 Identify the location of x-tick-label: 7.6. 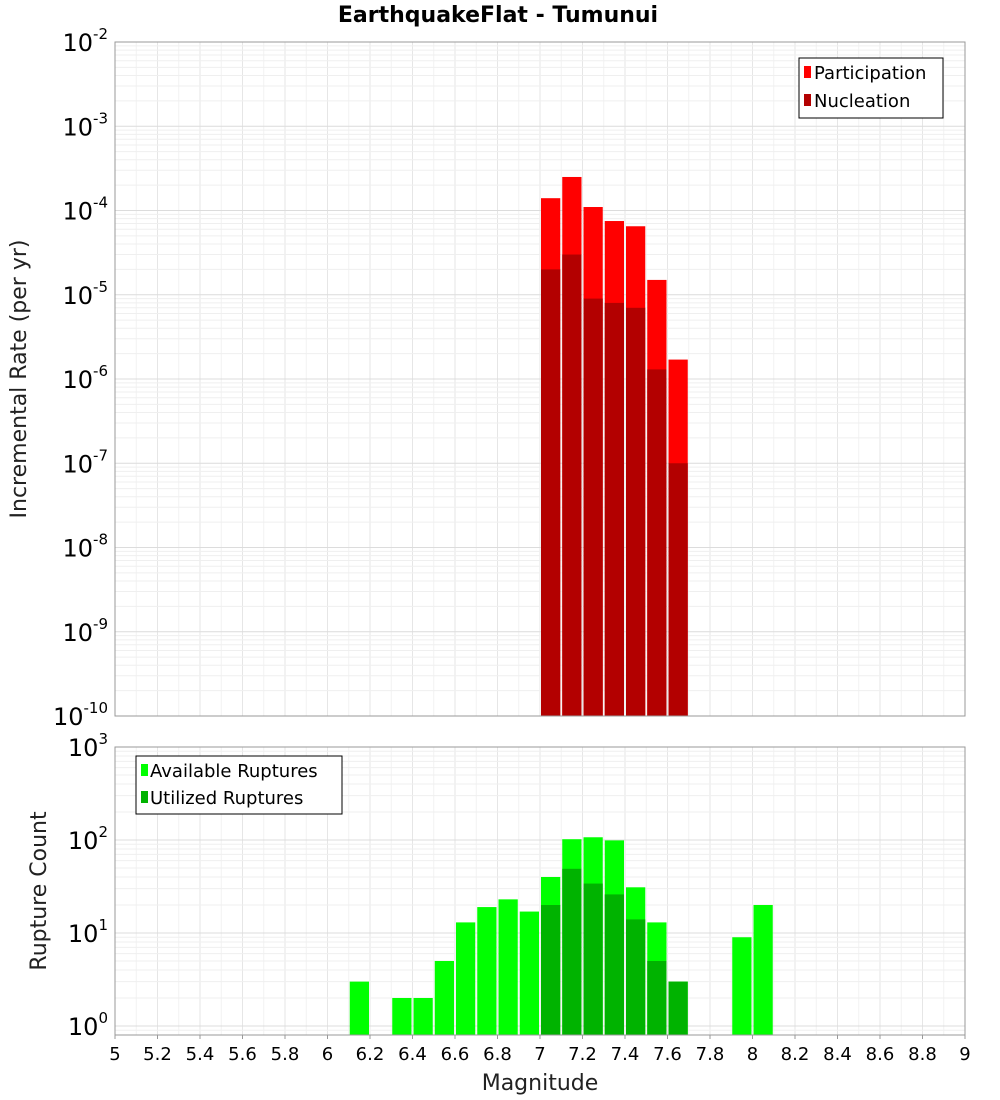
(667, 1054).